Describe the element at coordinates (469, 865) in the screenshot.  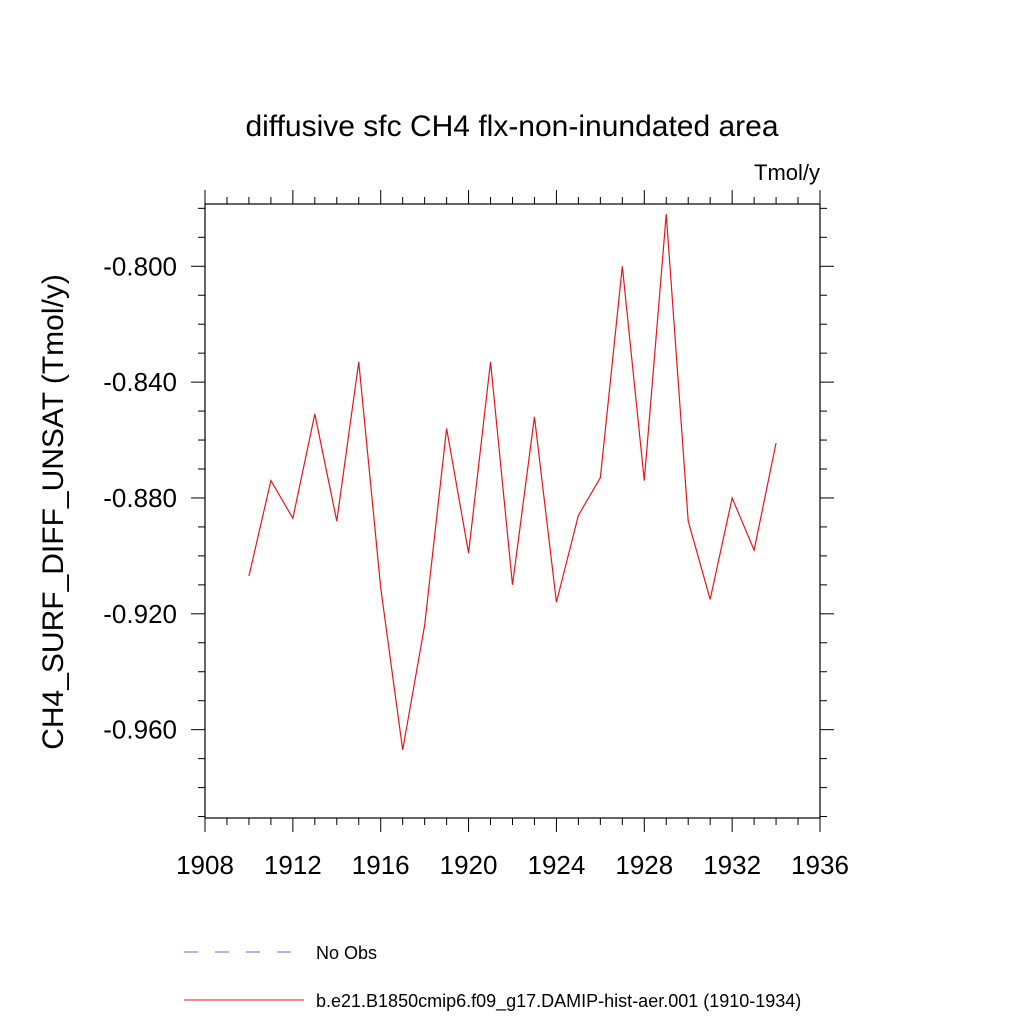
I see `x-tick-label: 1920` at that location.